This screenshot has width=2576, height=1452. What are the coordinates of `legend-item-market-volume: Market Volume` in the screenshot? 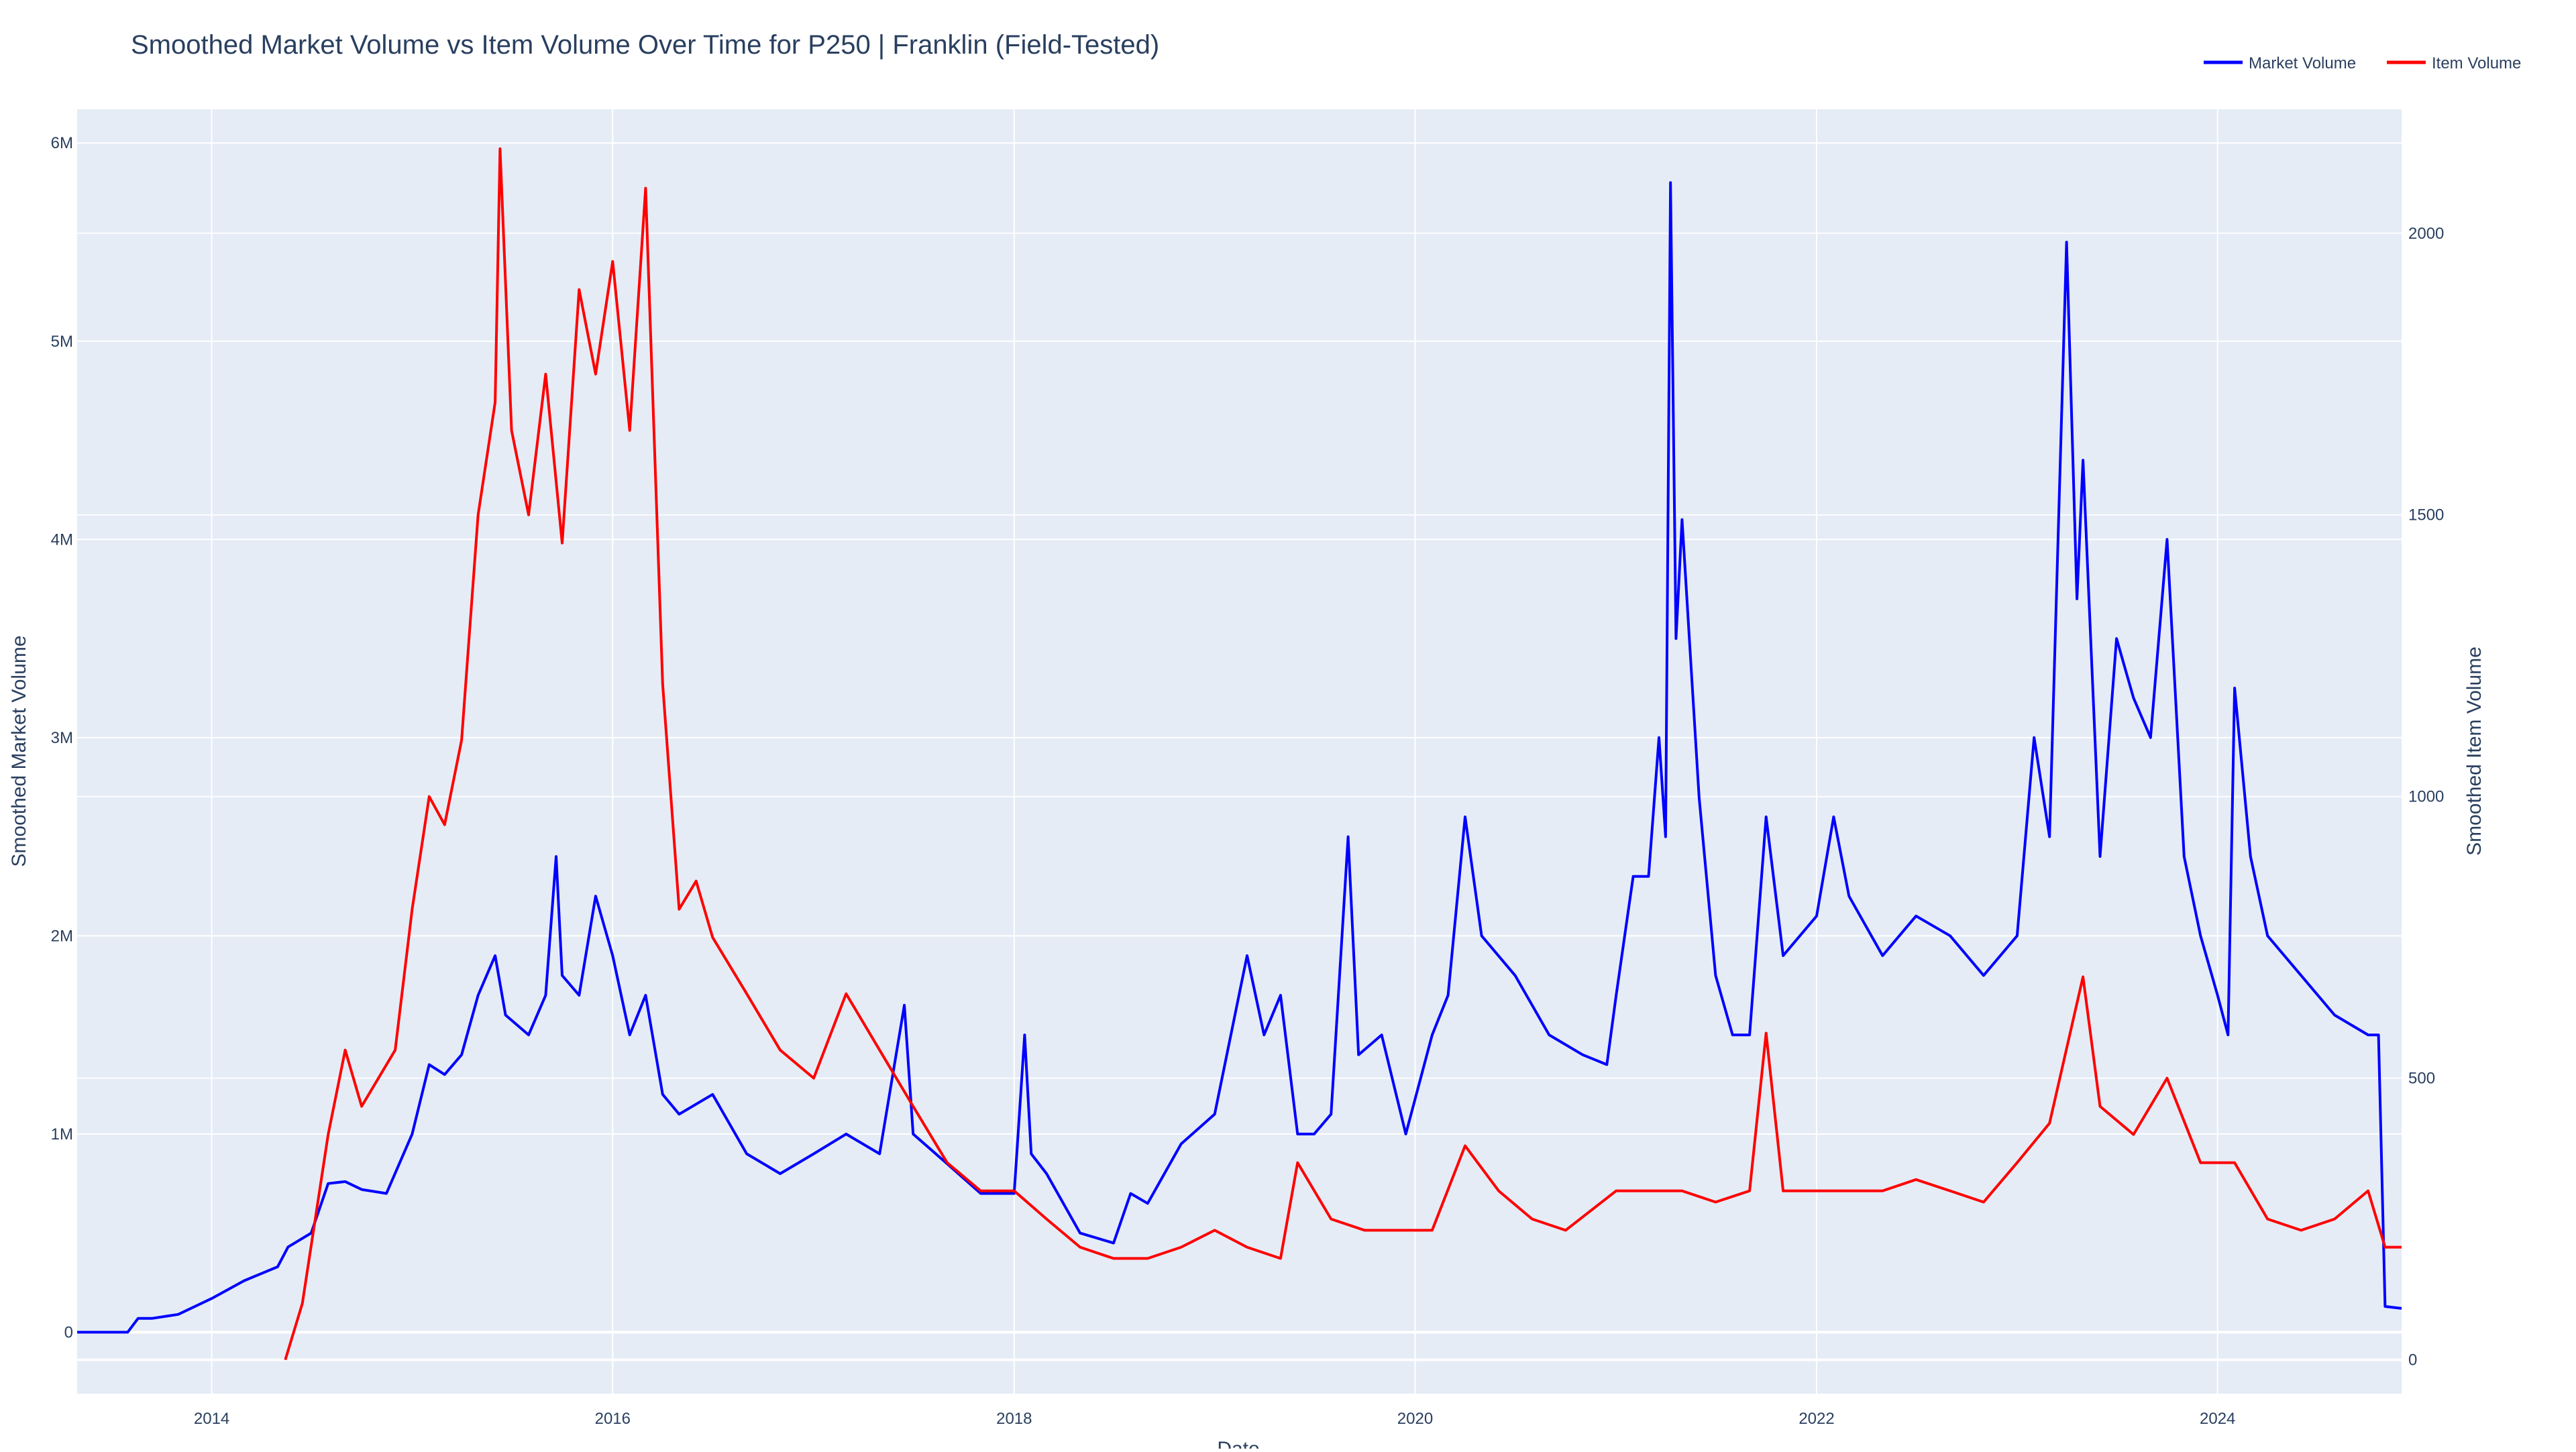 It's located at (2280, 63).